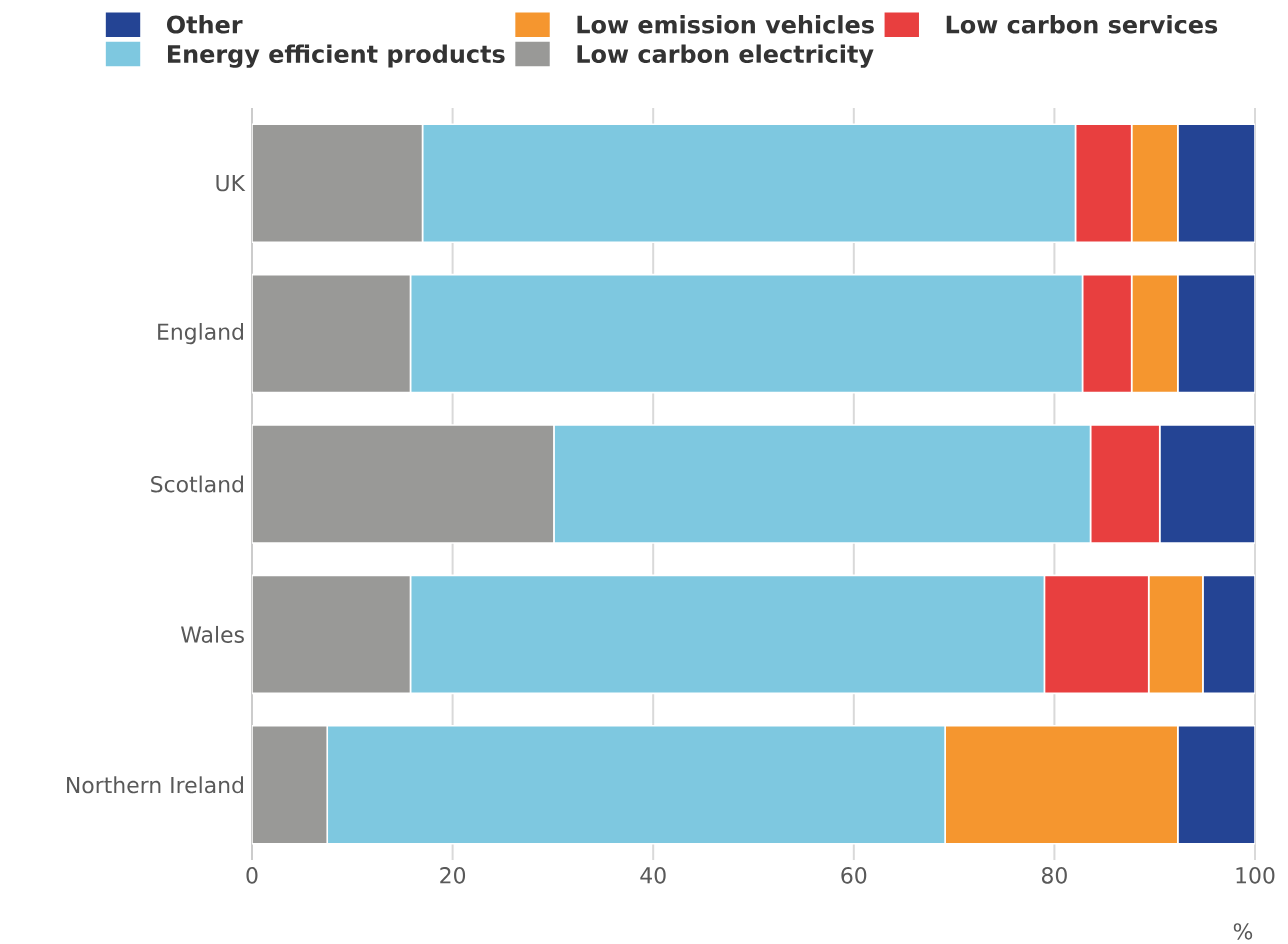 The width and height of the screenshot is (1288, 944). I want to click on x-tick-label: 100, so click(1255, 875).